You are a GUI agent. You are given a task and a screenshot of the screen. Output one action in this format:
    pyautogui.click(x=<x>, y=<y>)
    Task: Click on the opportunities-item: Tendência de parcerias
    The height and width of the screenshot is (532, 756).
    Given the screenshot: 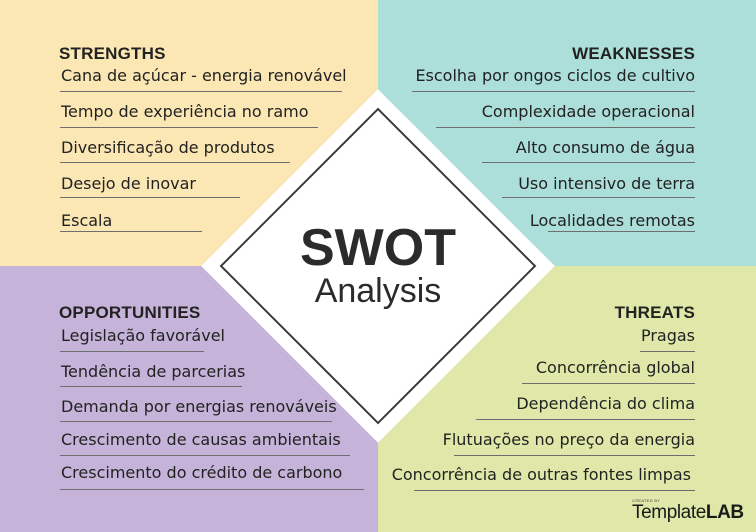 What is the action you would take?
    pyautogui.click(x=153, y=371)
    